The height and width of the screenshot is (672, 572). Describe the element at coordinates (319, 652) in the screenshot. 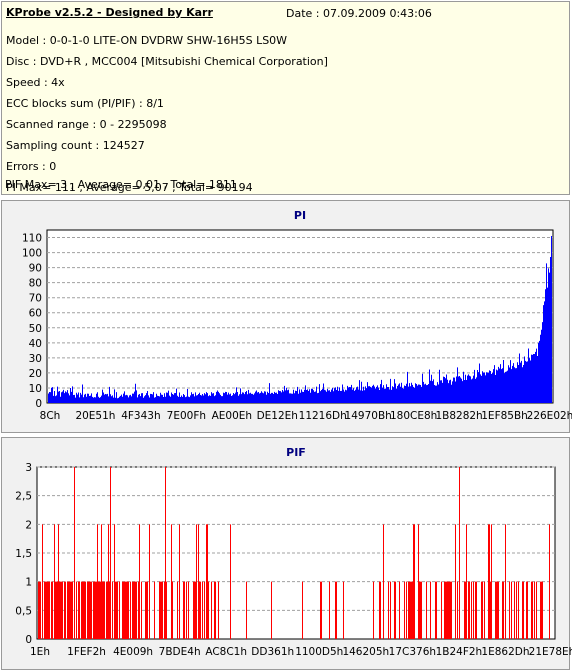

I see `pif-xtick-label: 1100D5h` at that location.